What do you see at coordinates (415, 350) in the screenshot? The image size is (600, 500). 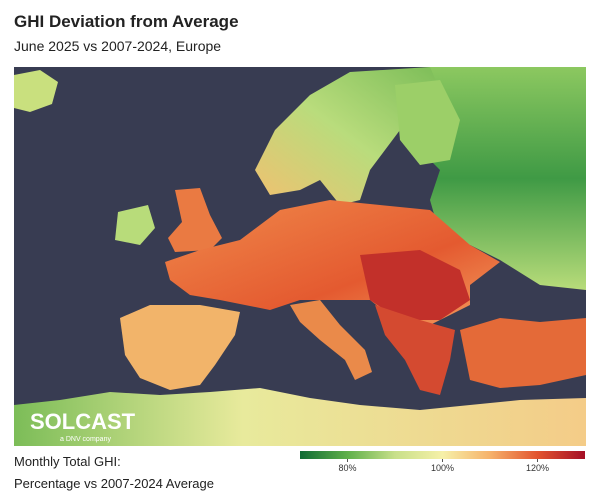 I see `balkans` at bounding box center [415, 350].